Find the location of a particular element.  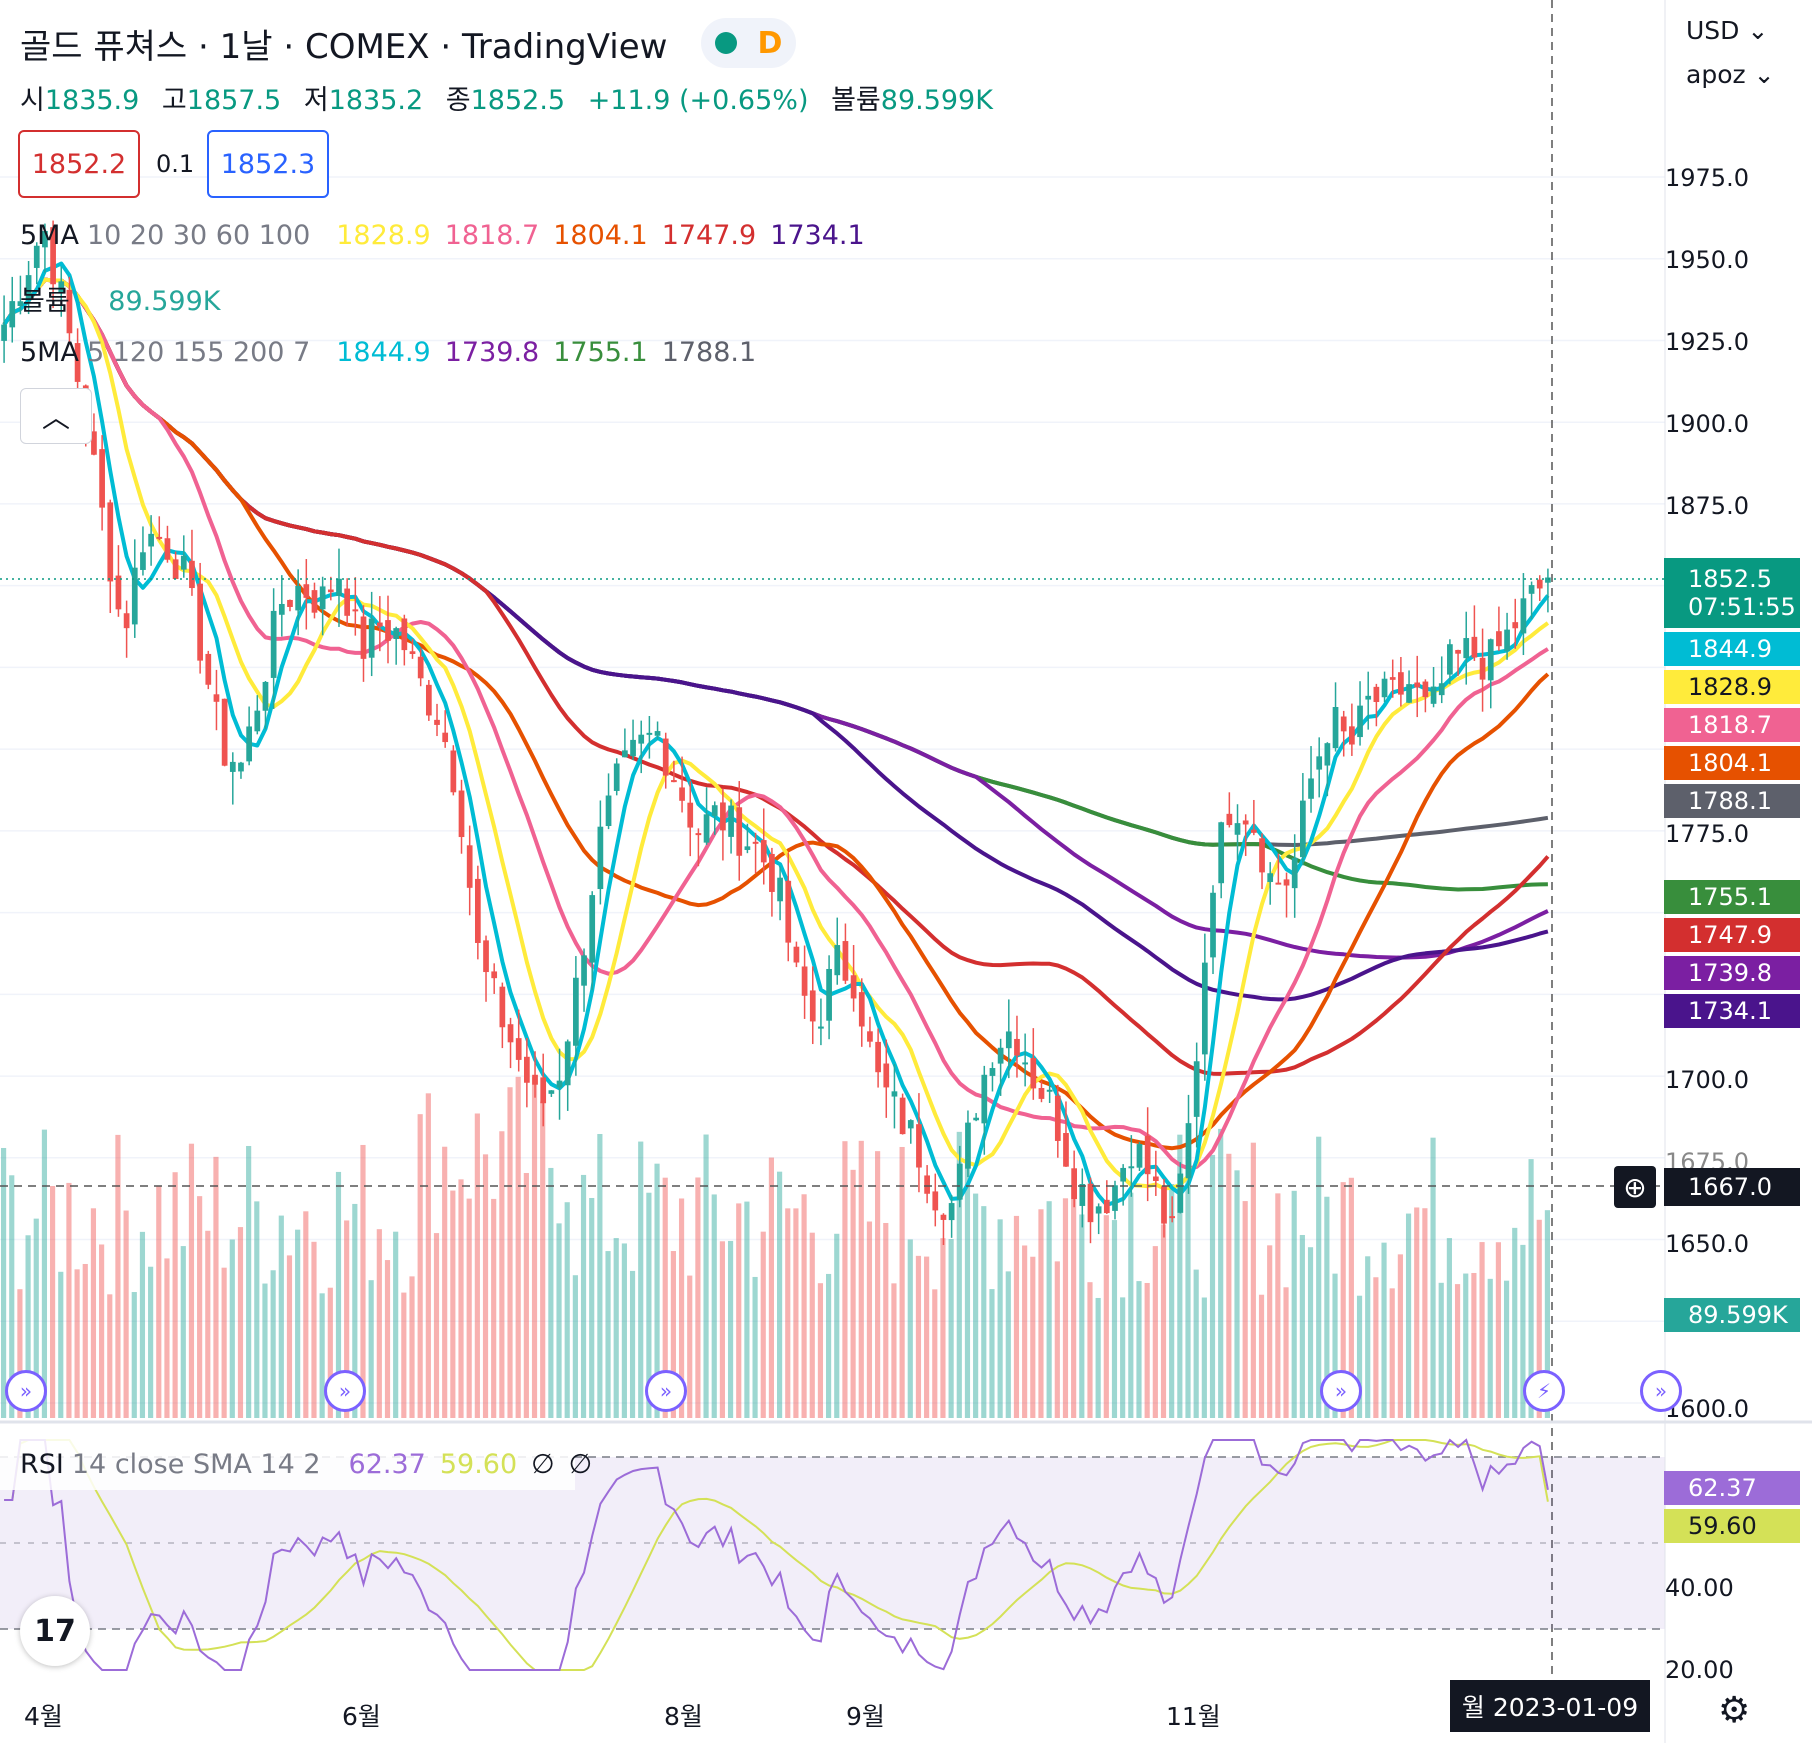

volume-legend: 볼륨 89.599K is located at coordinates (120, 298).